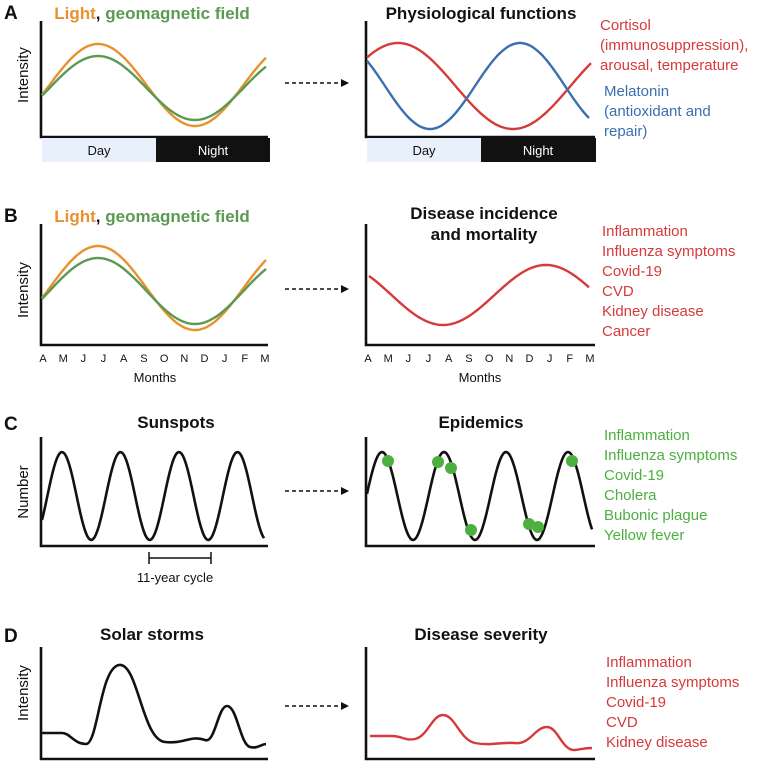 The height and width of the screenshot is (764, 765). I want to click on panel-a-left-axes, so click(153, 80).